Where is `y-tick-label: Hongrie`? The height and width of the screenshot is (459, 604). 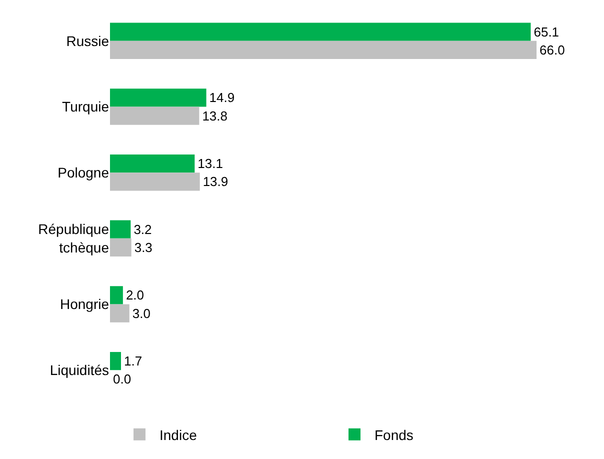
y-tick-label: Hongrie is located at coordinates (85, 304).